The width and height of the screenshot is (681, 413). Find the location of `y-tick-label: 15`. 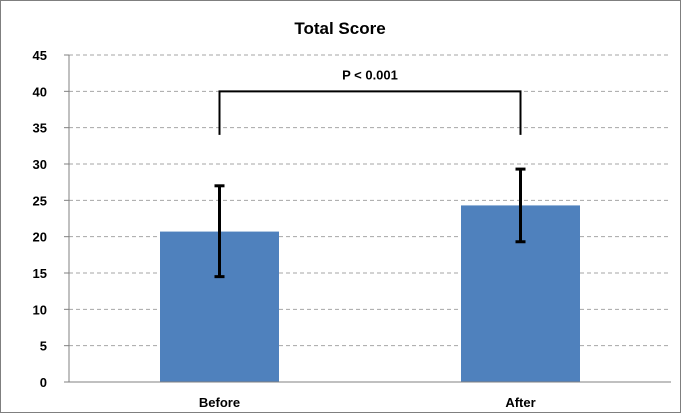

y-tick-label: 15 is located at coordinates (40, 273).